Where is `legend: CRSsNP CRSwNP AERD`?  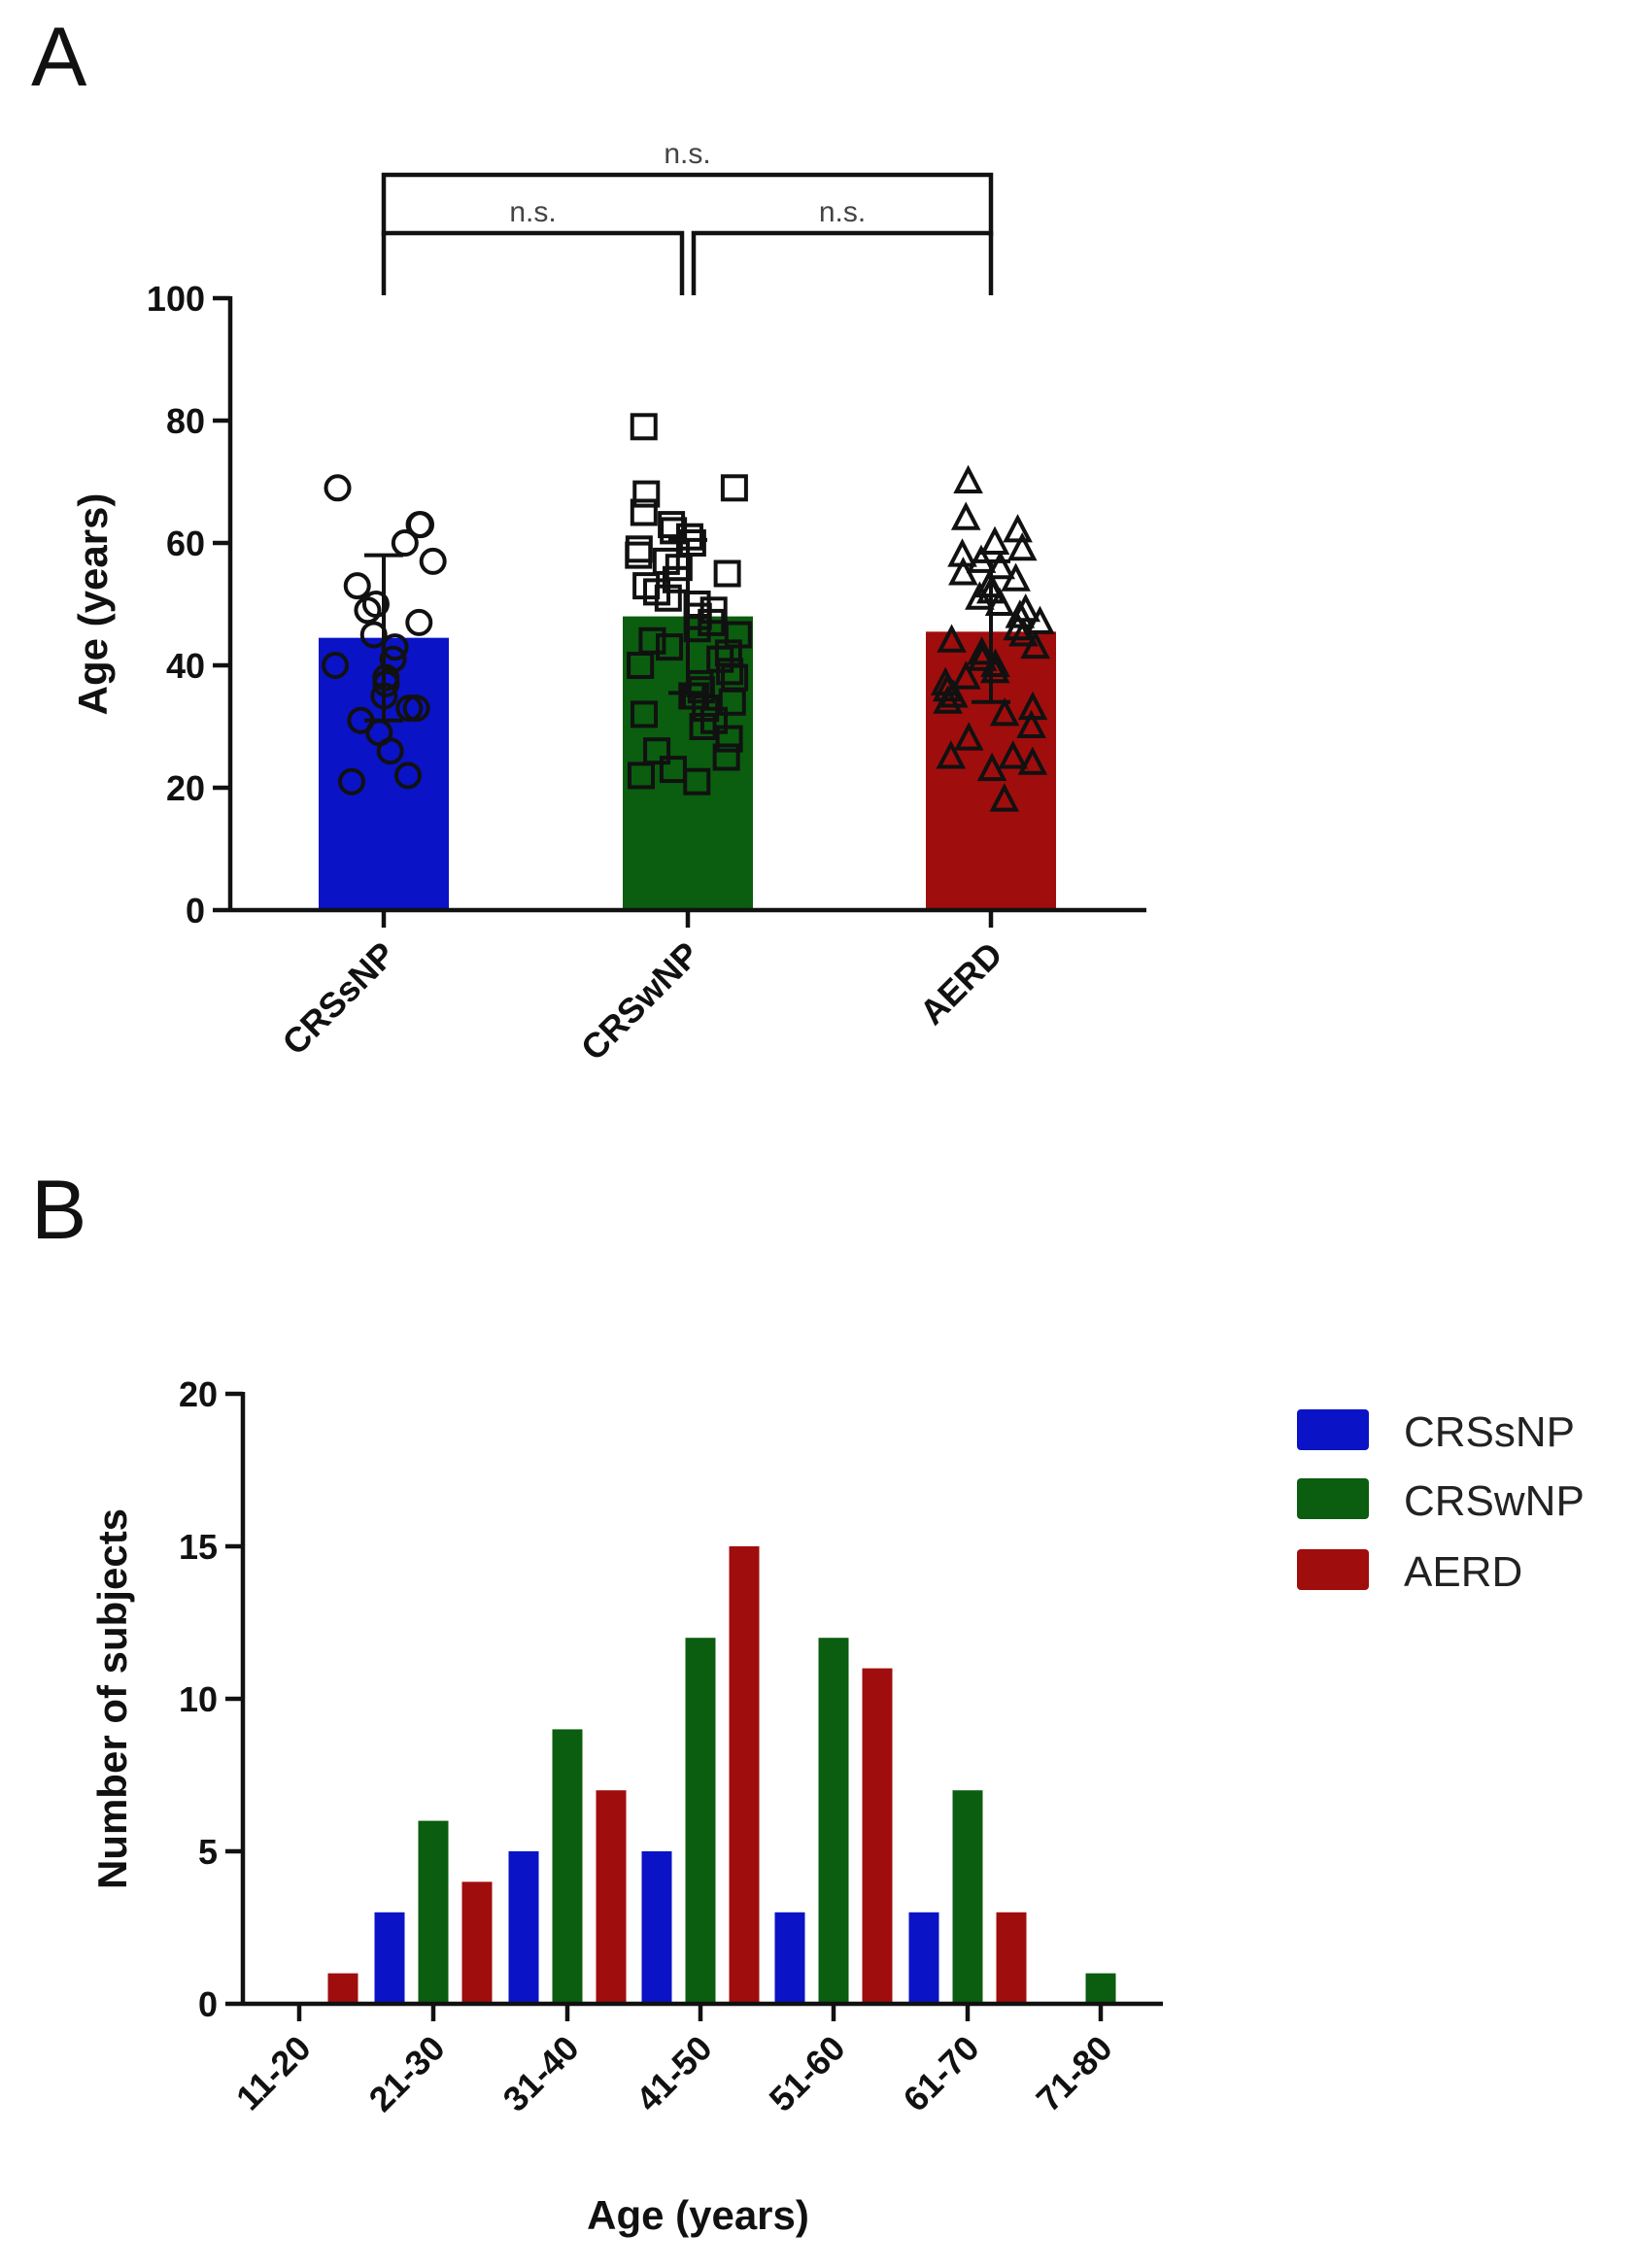 legend: CRSsNP CRSwNP AERD is located at coordinates (1441, 1502).